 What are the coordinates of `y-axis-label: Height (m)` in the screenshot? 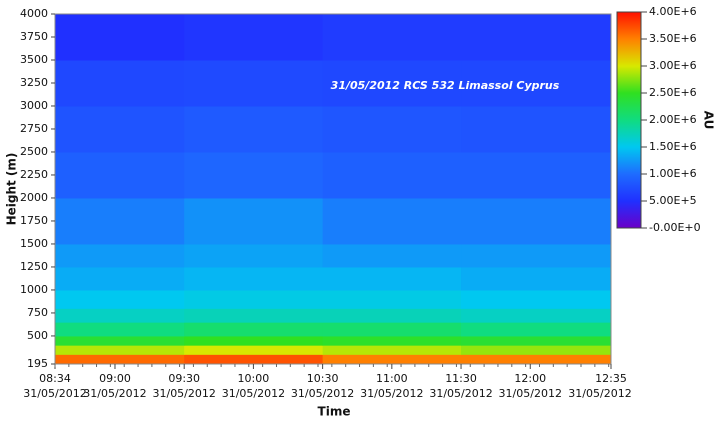 It's located at (12, 189).